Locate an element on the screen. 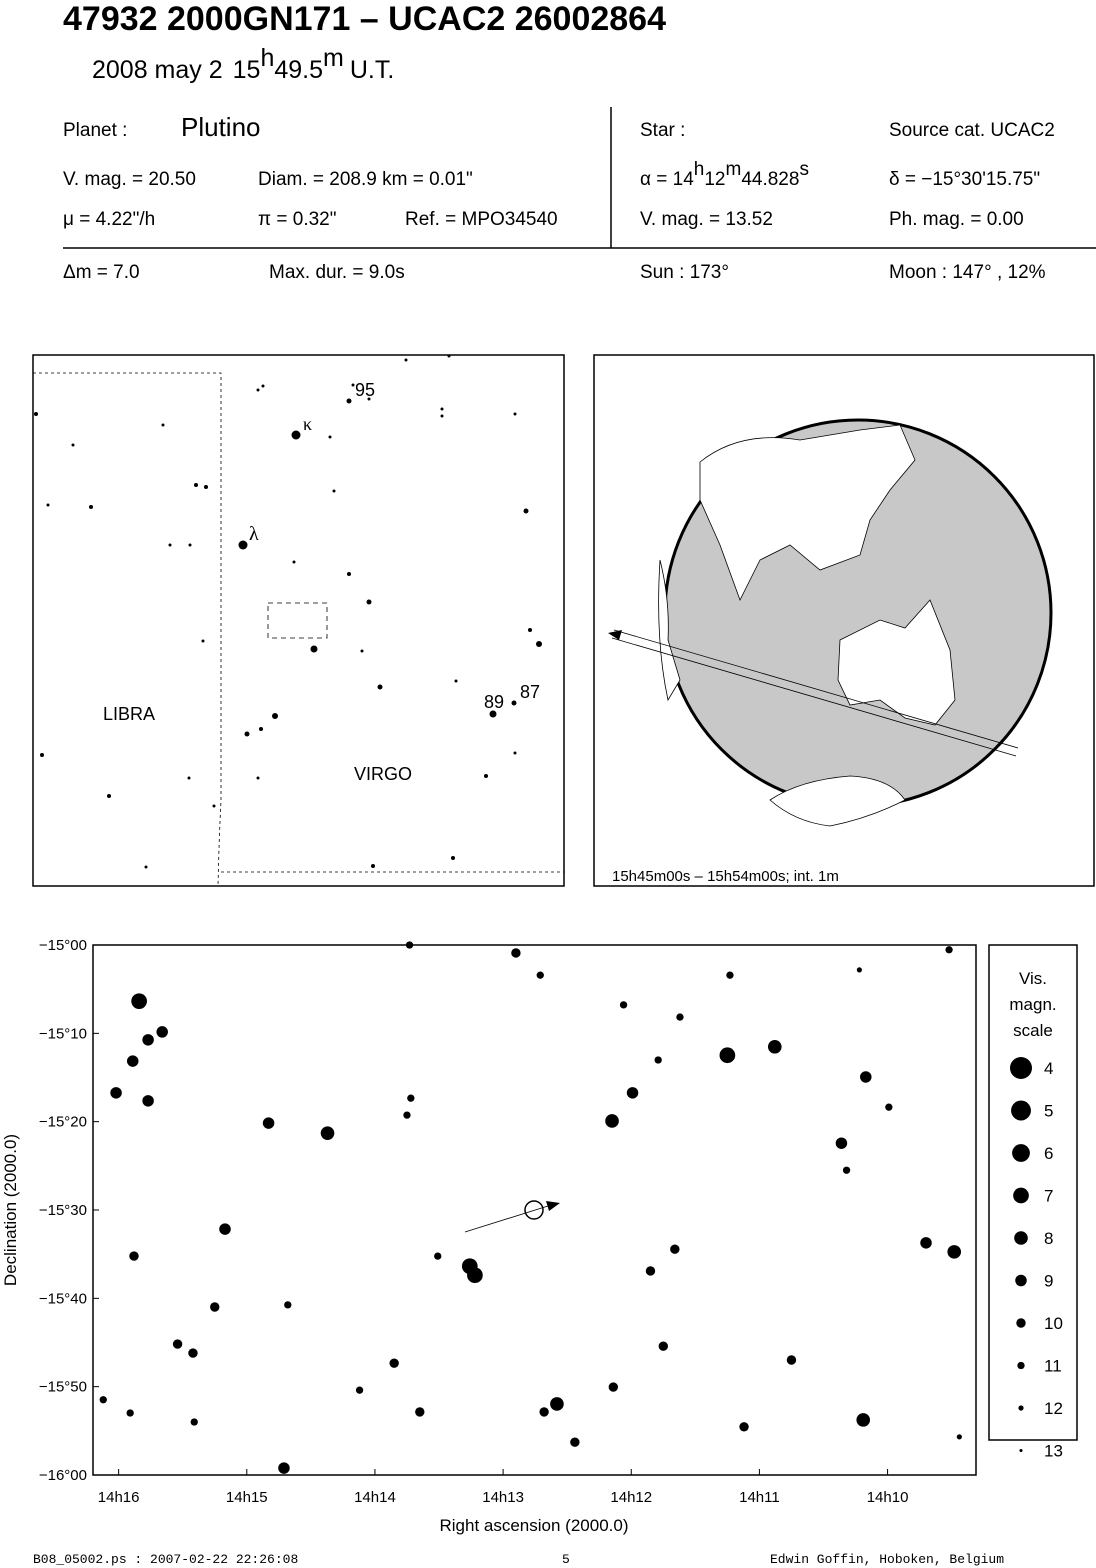 The height and width of the screenshot is (1568, 1096). y-tick-label: −15°40 is located at coordinates (63, 1298).